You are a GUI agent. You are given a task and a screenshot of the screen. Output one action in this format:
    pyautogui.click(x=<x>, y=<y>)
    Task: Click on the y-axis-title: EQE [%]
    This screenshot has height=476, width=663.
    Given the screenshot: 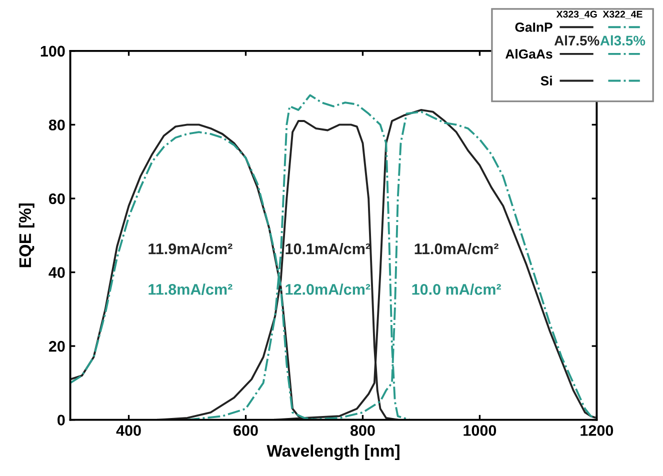 What is the action you would take?
    pyautogui.click(x=26, y=235)
    